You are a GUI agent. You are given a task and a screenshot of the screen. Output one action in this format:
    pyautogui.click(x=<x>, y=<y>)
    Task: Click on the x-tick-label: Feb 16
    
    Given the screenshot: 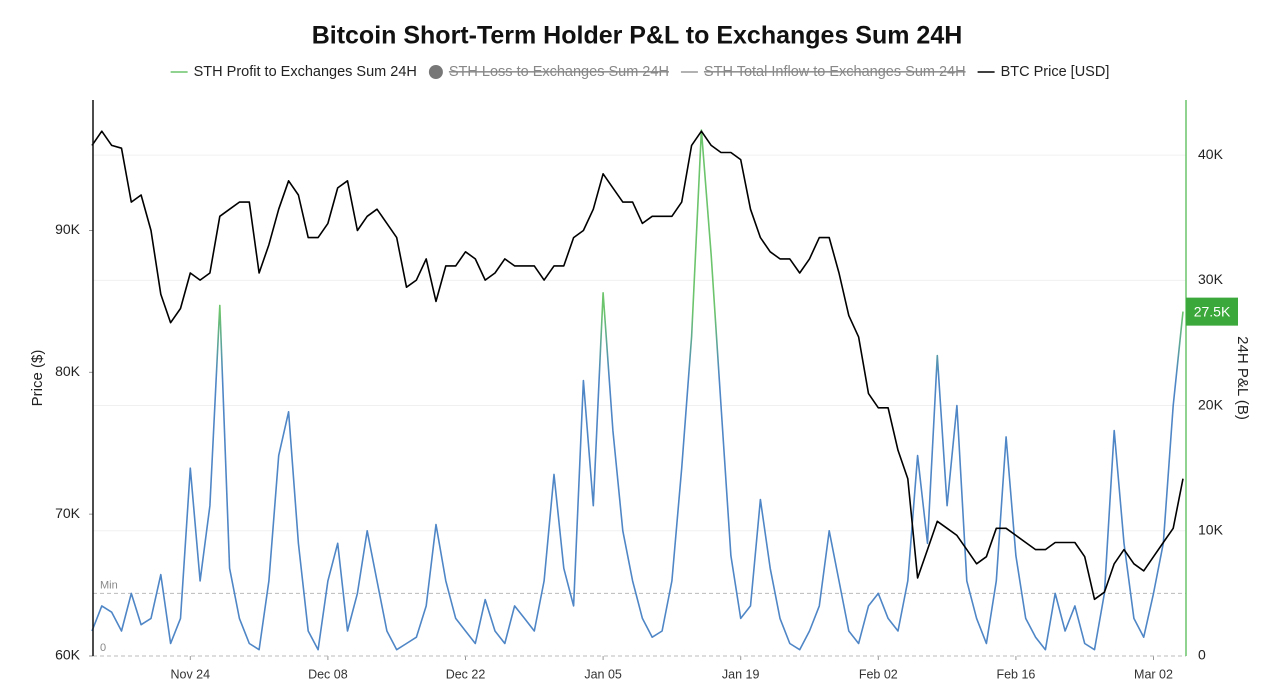 What is the action you would take?
    pyautogui.click(x=1015, y=674)
    